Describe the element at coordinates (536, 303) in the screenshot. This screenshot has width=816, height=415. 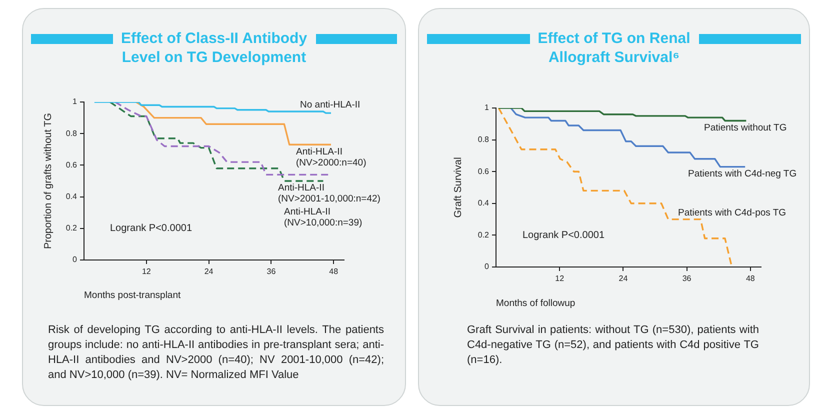
I see `x-axis-title: Months of followup` at that location.